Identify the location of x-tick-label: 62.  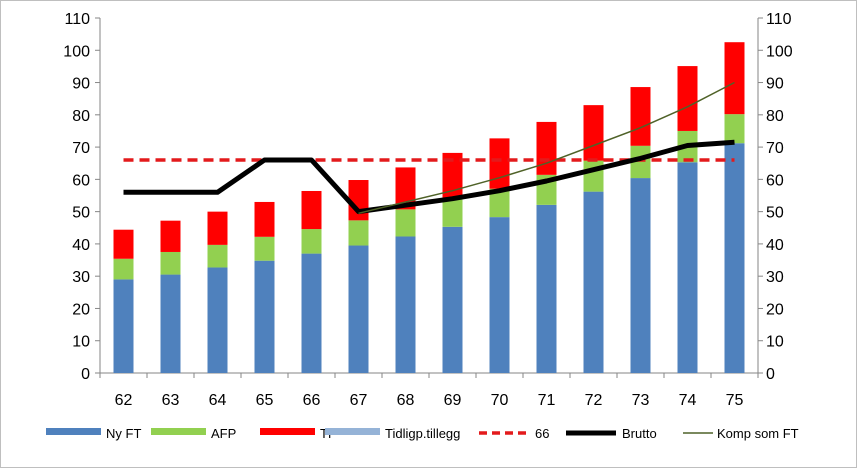
(124, 400).